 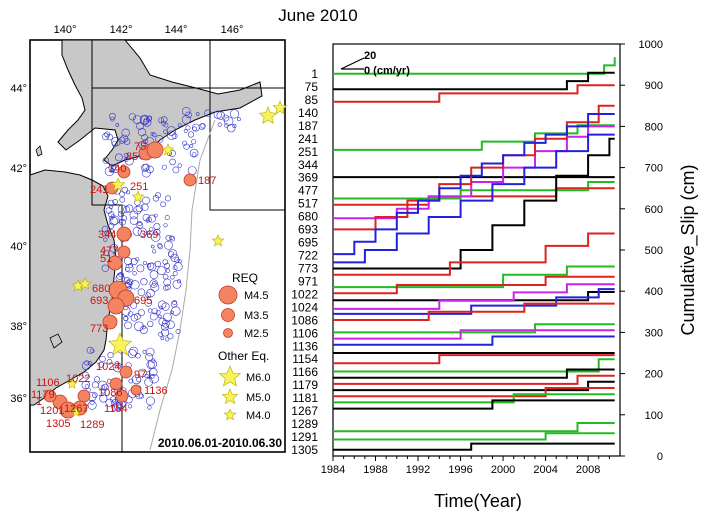 I want to click on legend-req-label: M4.5, so click(x=256, y=296).